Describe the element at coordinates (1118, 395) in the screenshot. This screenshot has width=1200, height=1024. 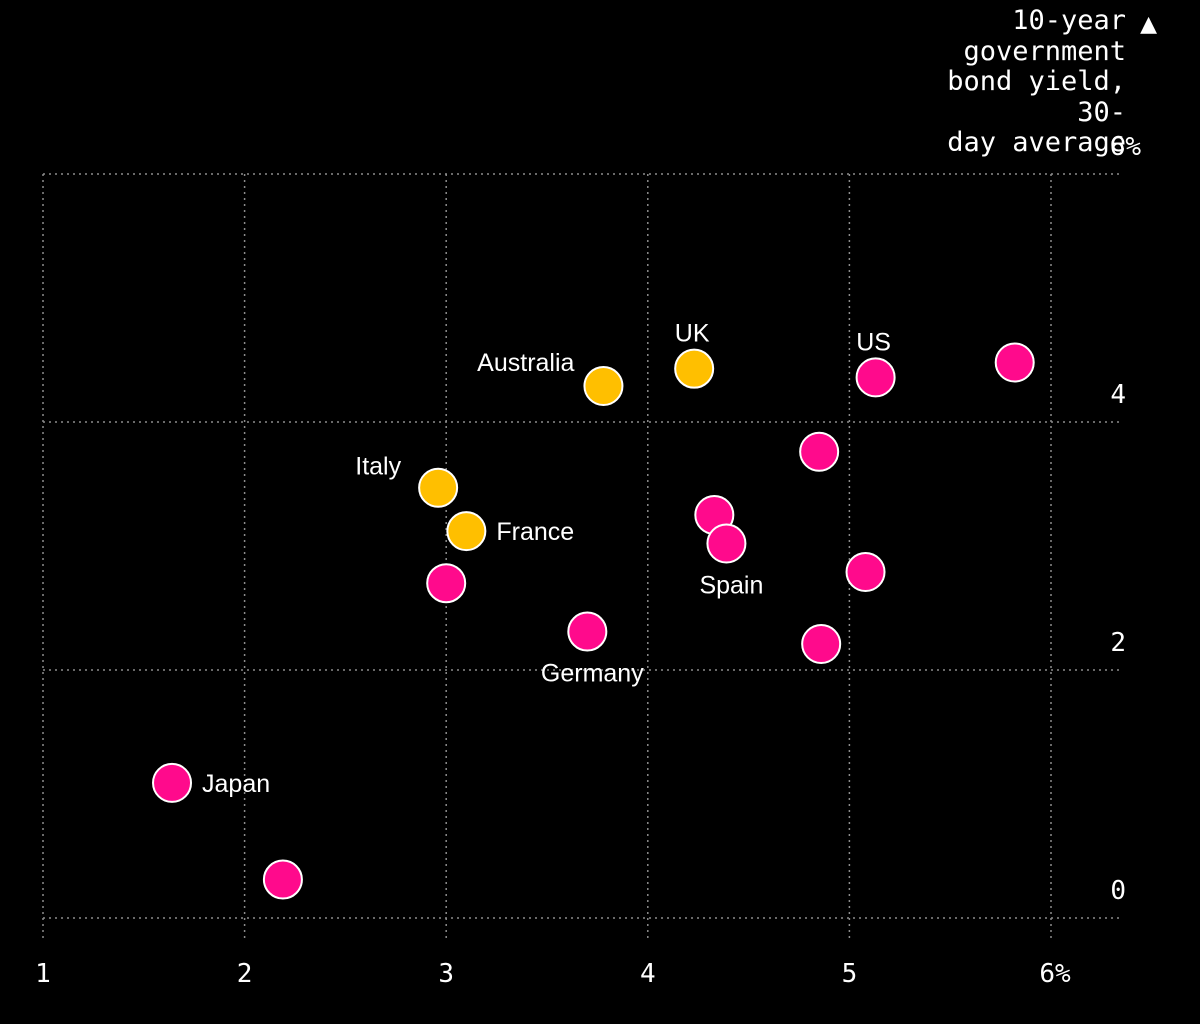
I see `y-tick-label: 4` at that location.